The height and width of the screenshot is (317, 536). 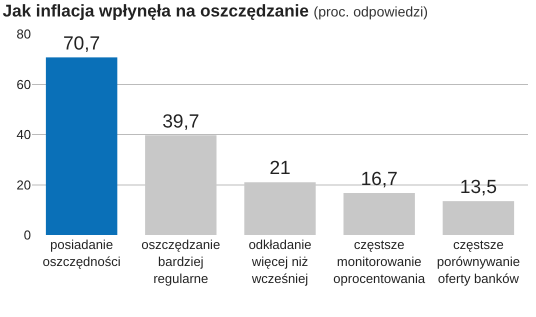 I want to click on chart-subtitle: (proc. odpowiedzi), so click(x=371, y=12).